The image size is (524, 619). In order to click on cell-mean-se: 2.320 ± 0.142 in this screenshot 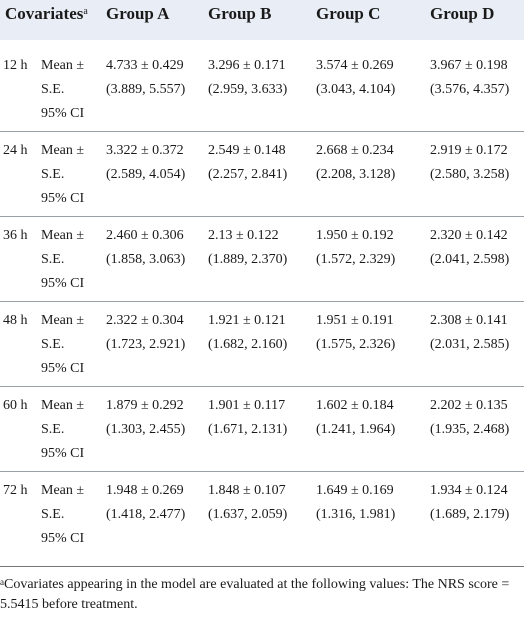, I will do `click(469, 235)`.